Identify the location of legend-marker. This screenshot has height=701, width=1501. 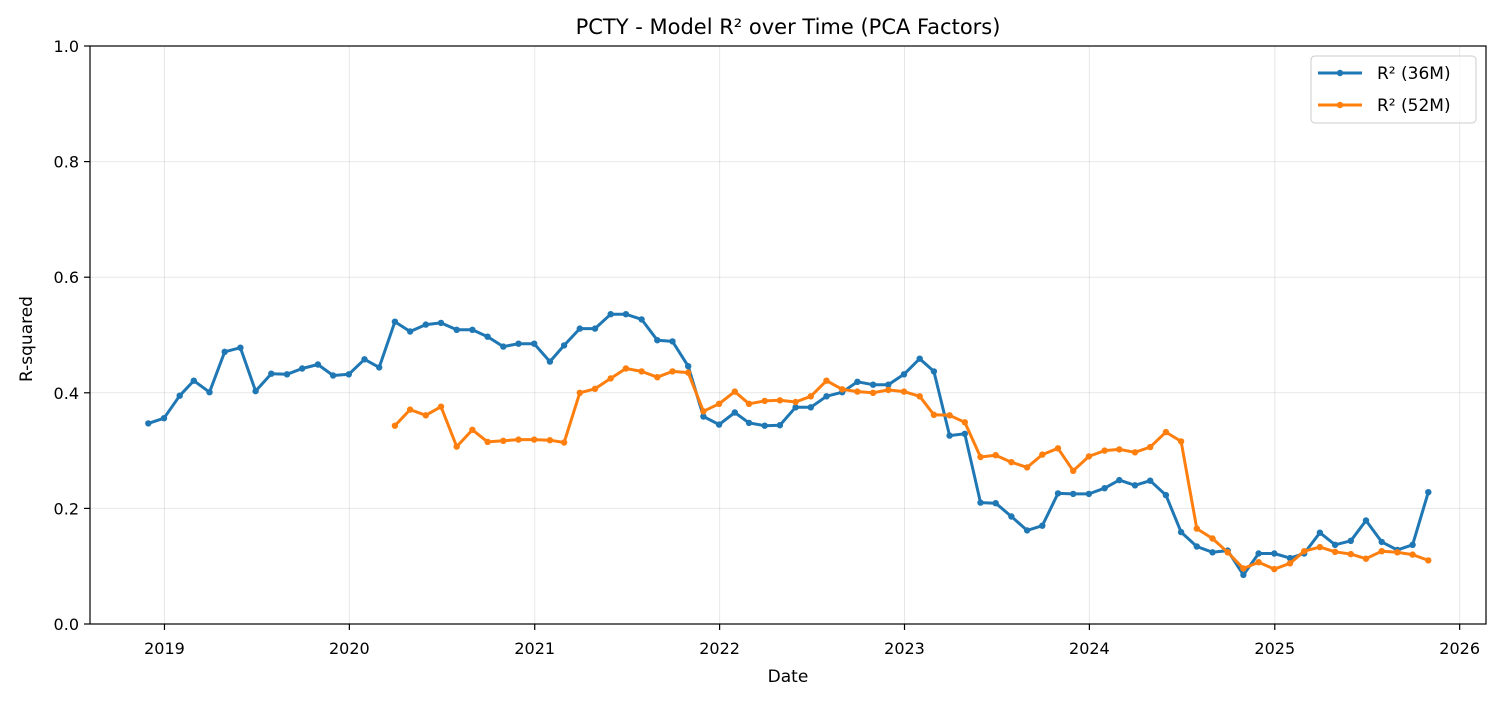
(1340, 105).